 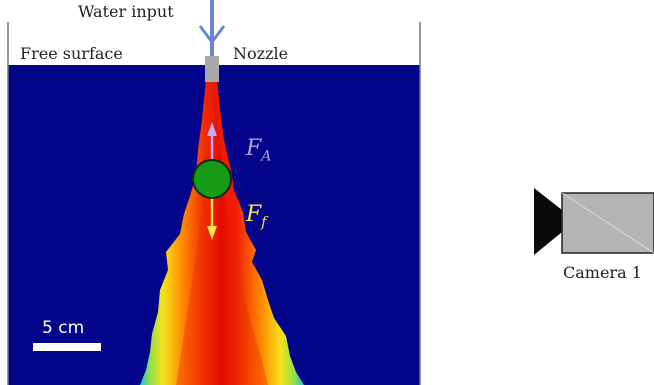 I want to click on particle, so click(x=212, y=179).